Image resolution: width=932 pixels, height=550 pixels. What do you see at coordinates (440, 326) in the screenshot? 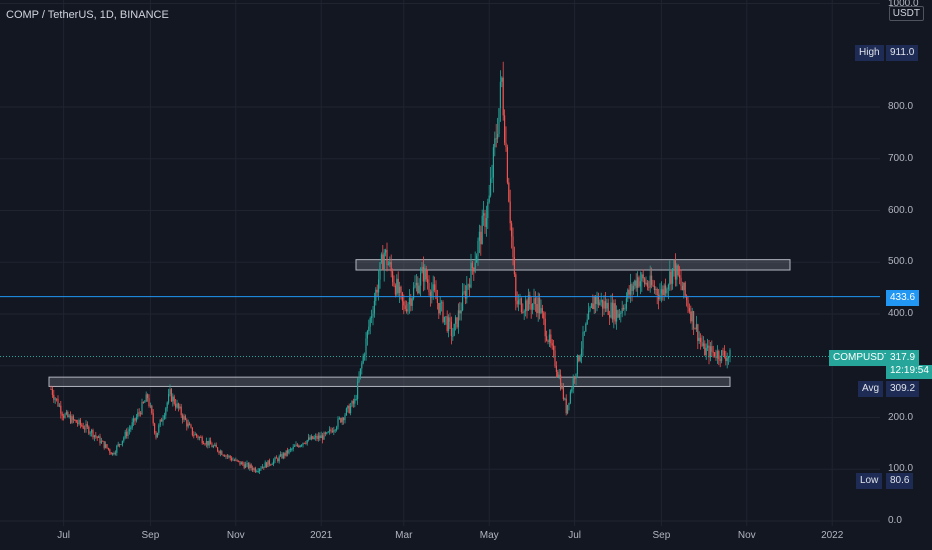
I see `horizontal-lines` at bounding box center [440, 326].